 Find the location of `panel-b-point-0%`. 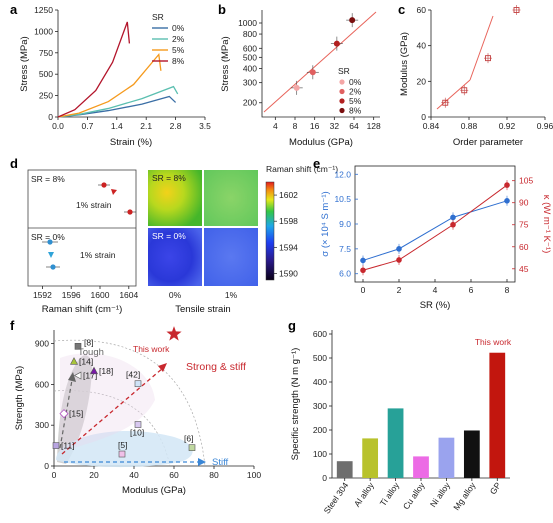

panel-b-point-0% is located at coordinates (296, 87).